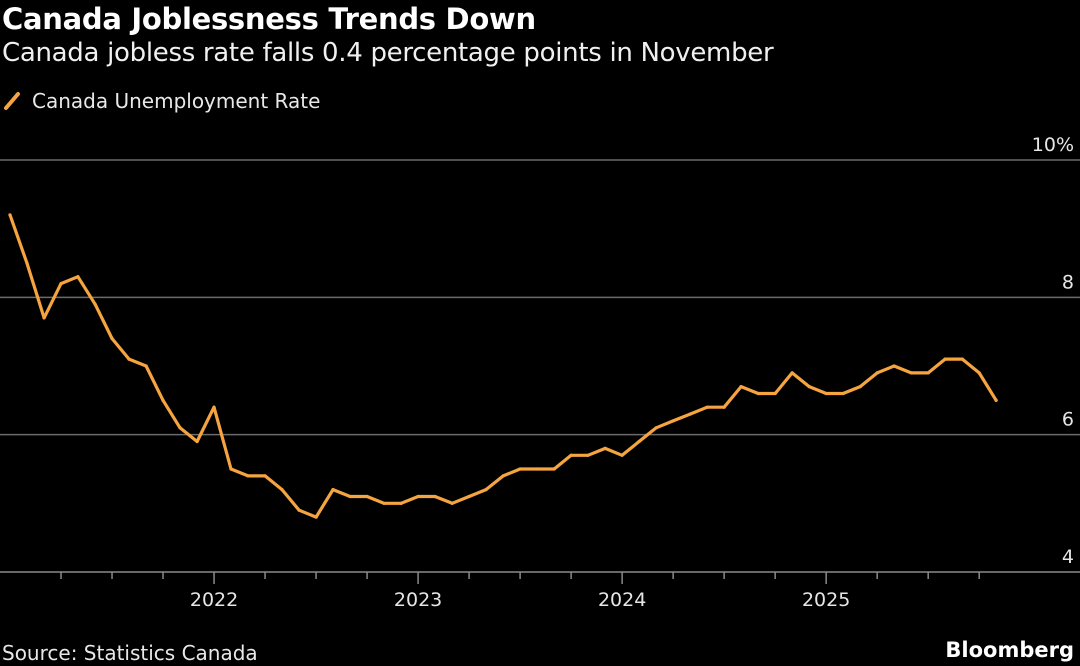 Image resolution: width=1080 pixels, height=666 pixels. What do you see at coordinates (130, 653) in the screenshot?
I see `source-note: Source: Statistics Canada` at bounding box center [130, 653].